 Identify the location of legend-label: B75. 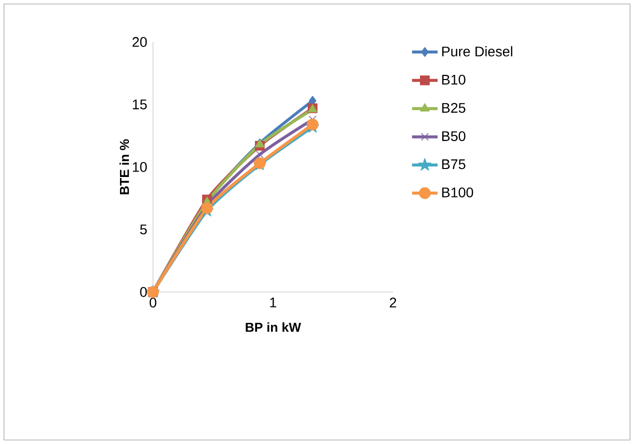
(454, 164).